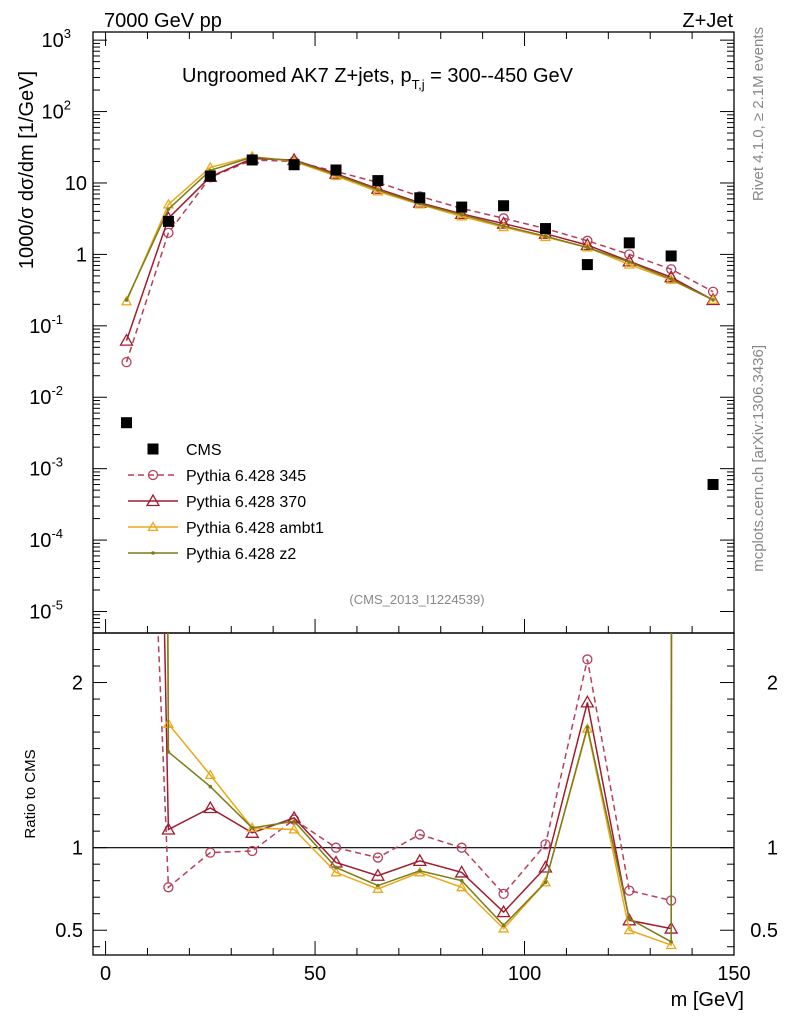  What do you see at coordinates (77, 849) in the screenshot?
I see `ratio-ytick-label: 1` at bounding box center [77, 849].